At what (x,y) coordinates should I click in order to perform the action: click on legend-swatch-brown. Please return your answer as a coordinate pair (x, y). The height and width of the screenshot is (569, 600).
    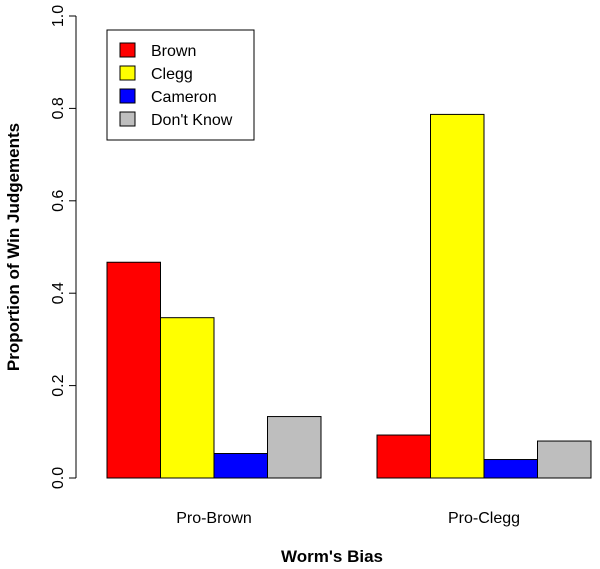
    Looking at the image, I should click on (127, 50).